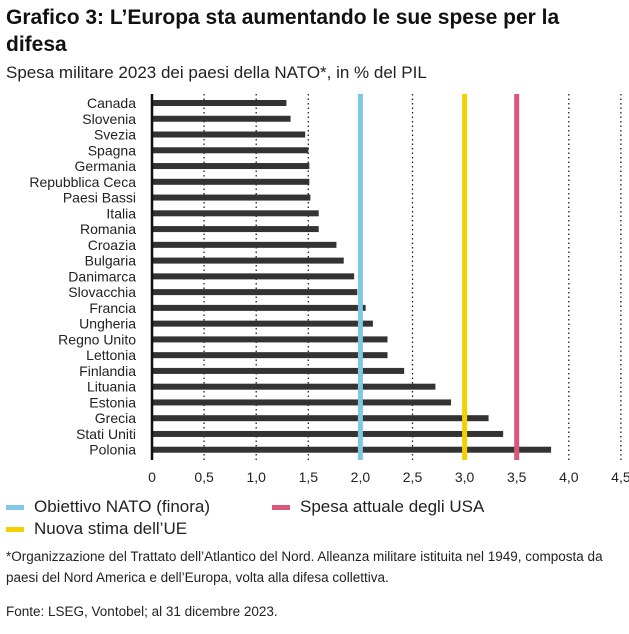  I want to click on legend-swatch-us-spending, so click(281, 507).